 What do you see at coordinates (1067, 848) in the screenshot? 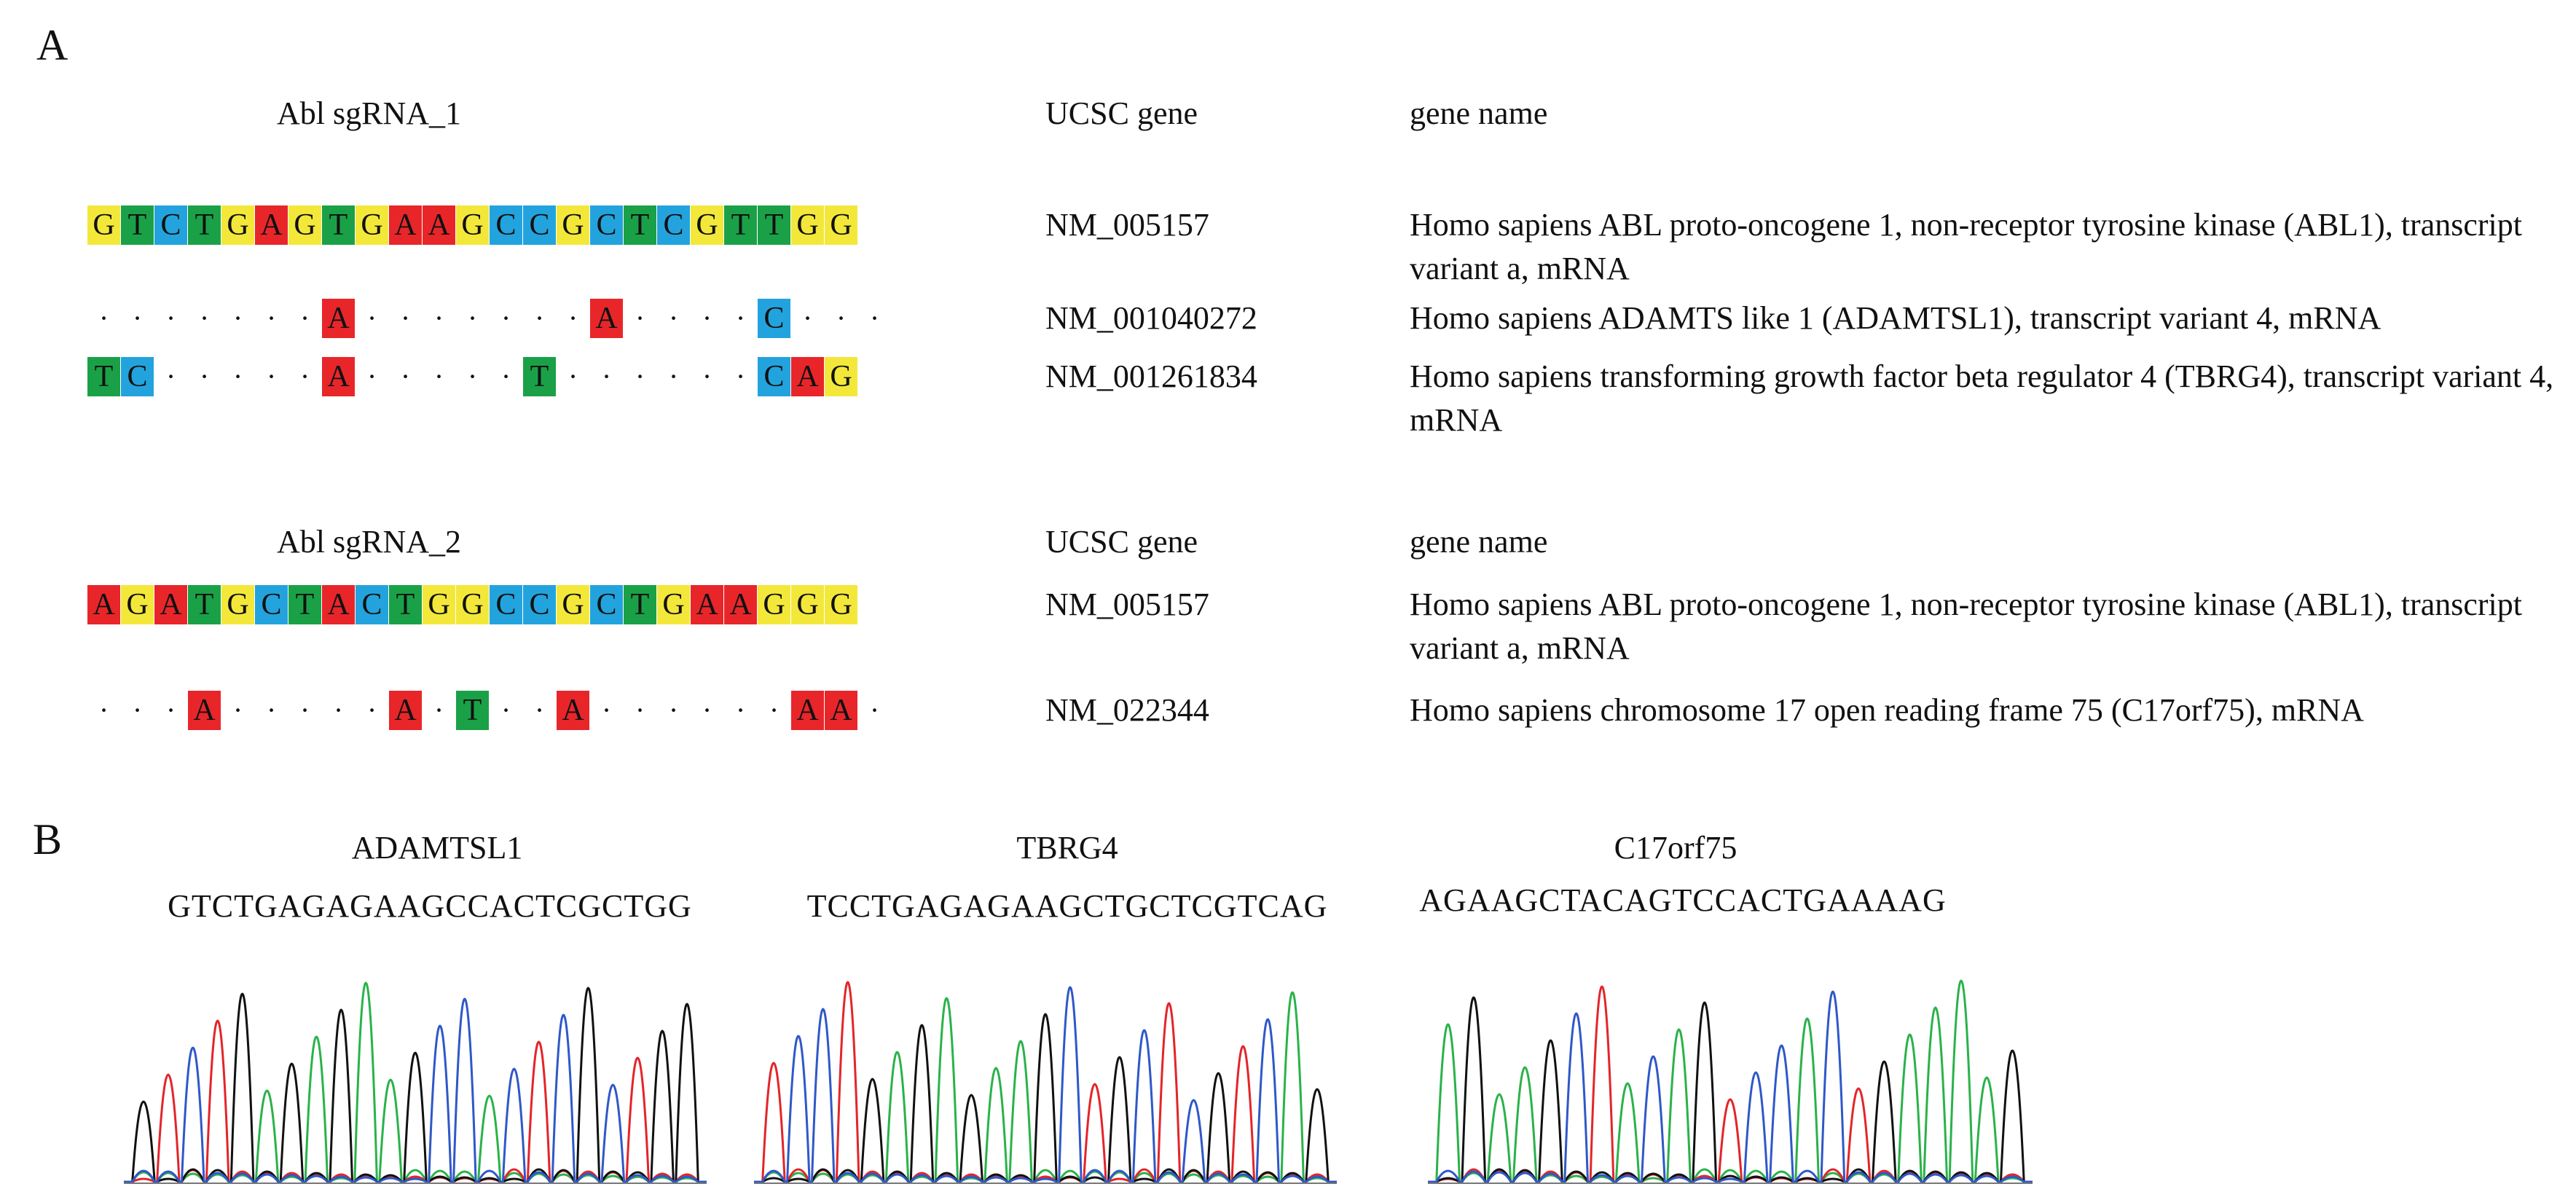
I see `trace-title-tbrg4: TBRG4` at bounding box center [1067, 848].